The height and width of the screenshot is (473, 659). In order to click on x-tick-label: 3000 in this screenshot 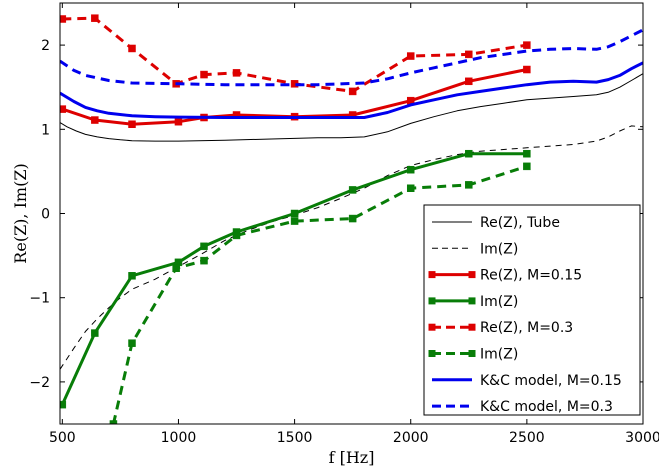, I will do `click(642, 438)`.